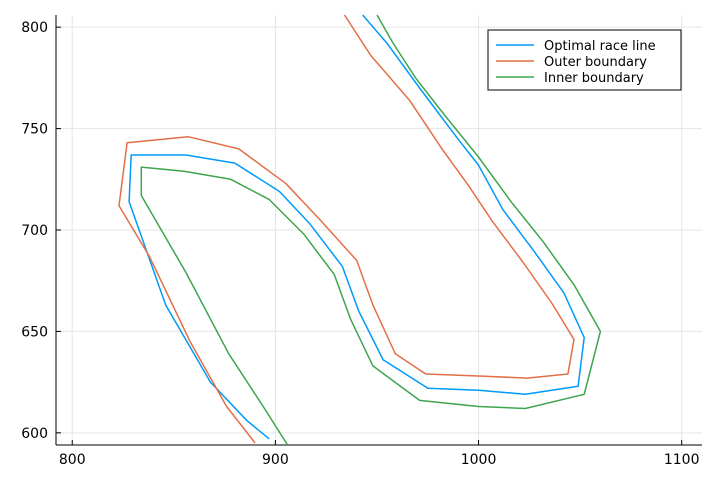 This screenshot has height=480, width=719. What do you see at coordinates (34, 231) in the screenshot?
I see `y-tick-label: 700` at bounding box center [34, 231].